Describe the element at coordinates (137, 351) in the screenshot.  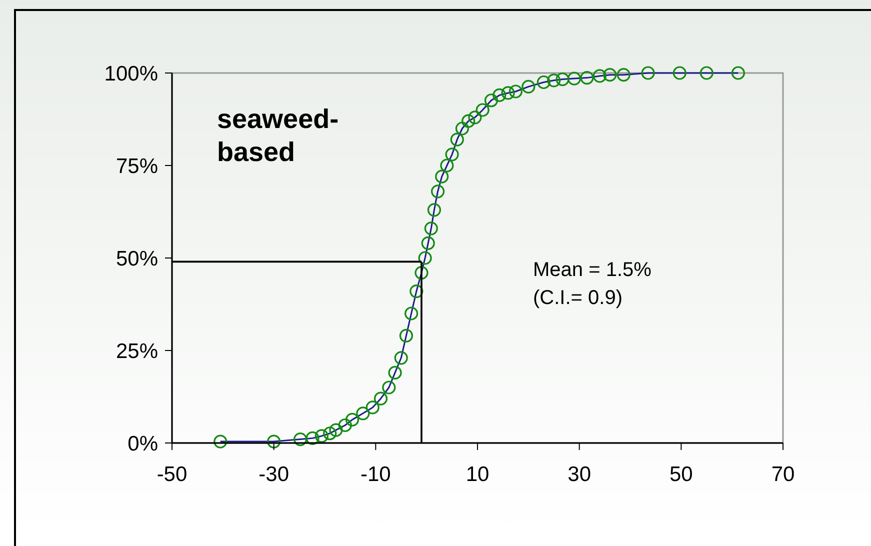
I see `y-tick-label: 25%` at that location.